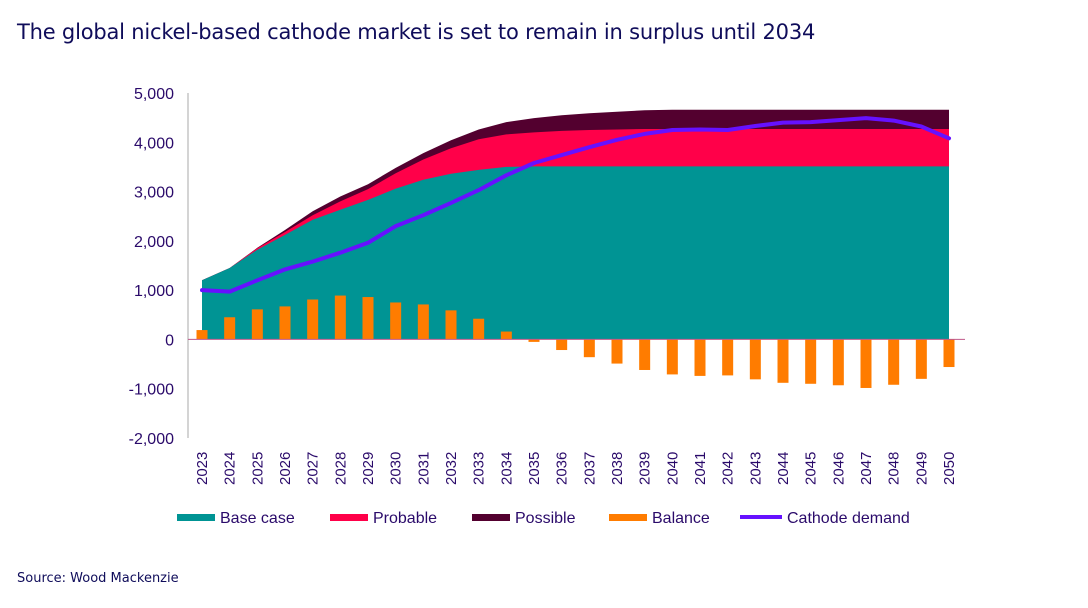  I want to click on x-tick-label: 2036, so click(562, 468).